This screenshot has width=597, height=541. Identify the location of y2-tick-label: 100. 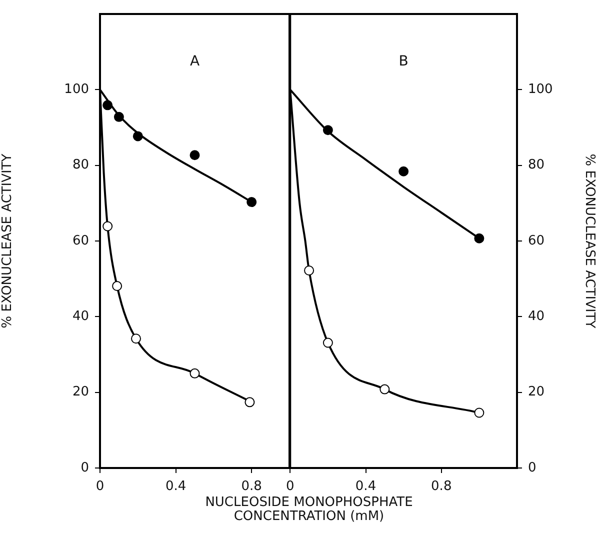
(540, 90).